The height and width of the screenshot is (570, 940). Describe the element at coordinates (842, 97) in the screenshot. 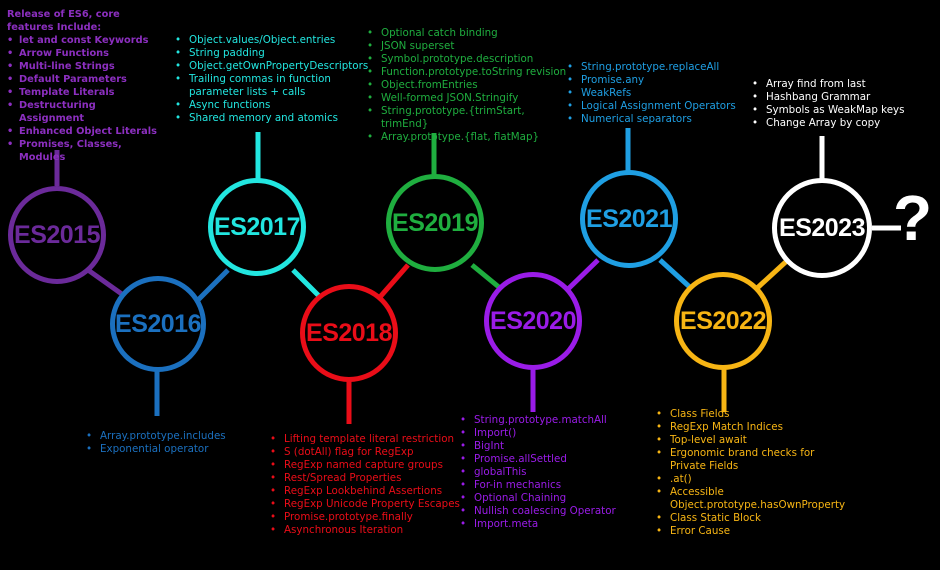

I see `feature-item: Hashbang Grammar` at that location.